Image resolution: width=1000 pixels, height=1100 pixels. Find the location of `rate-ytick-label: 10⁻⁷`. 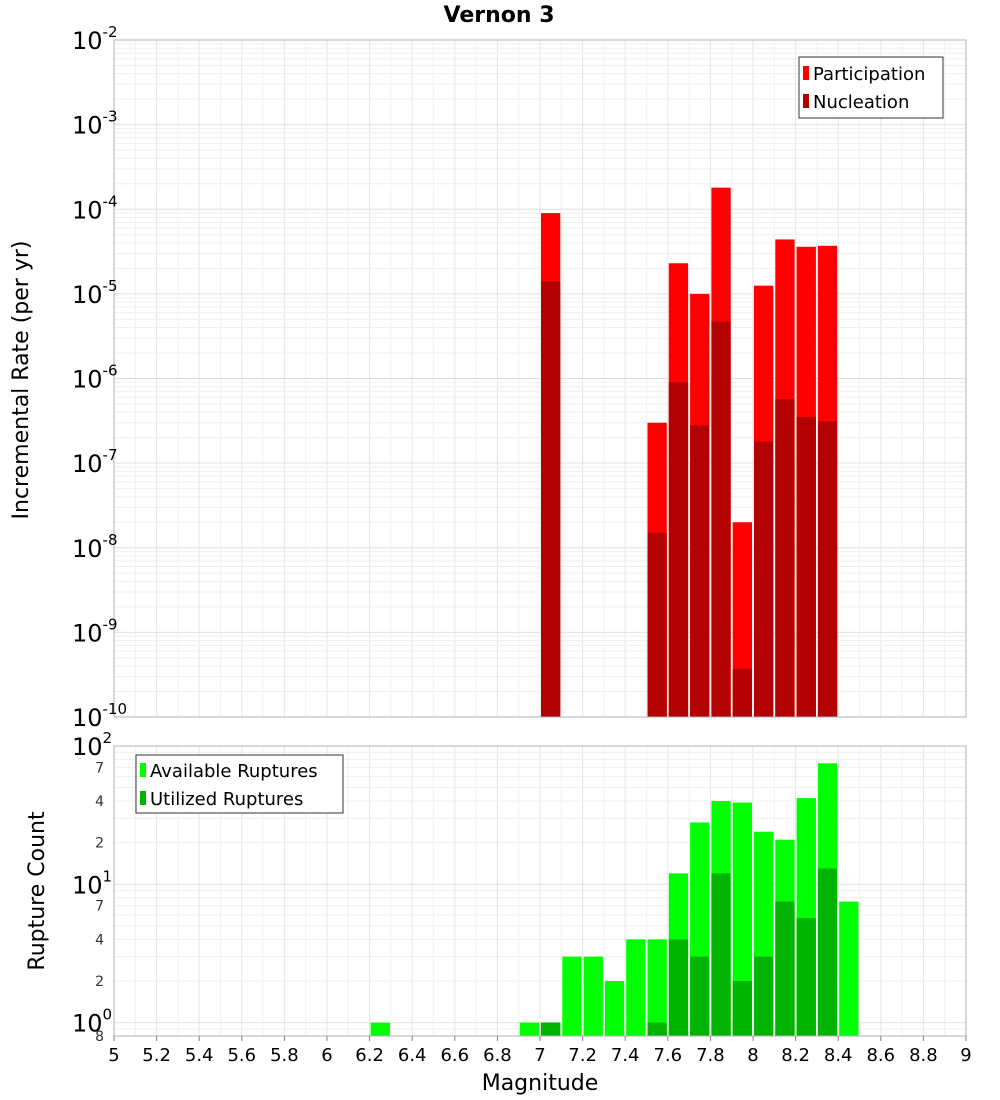

rate-ytick-label: 10⁻⁷ is located at coordinates (95, 462).